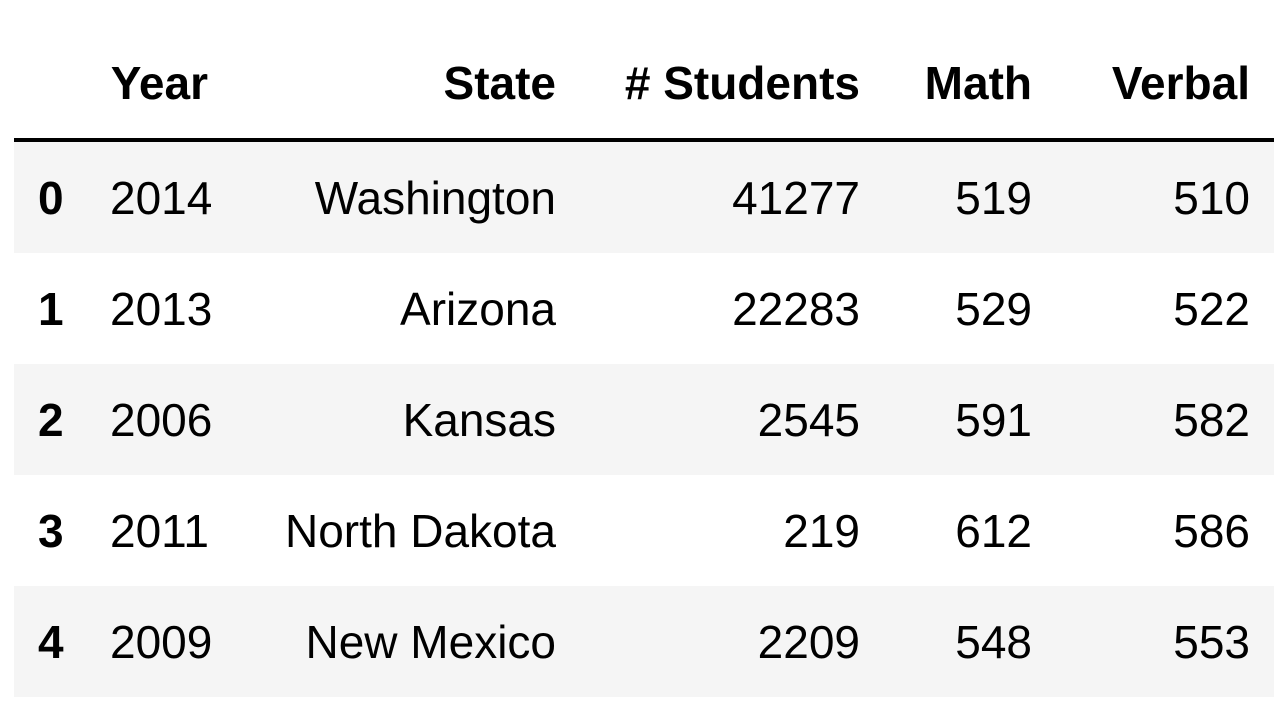  Describe the element at coordinates (51, 197) in the screenshot. I see `row-index: 0` at that location.